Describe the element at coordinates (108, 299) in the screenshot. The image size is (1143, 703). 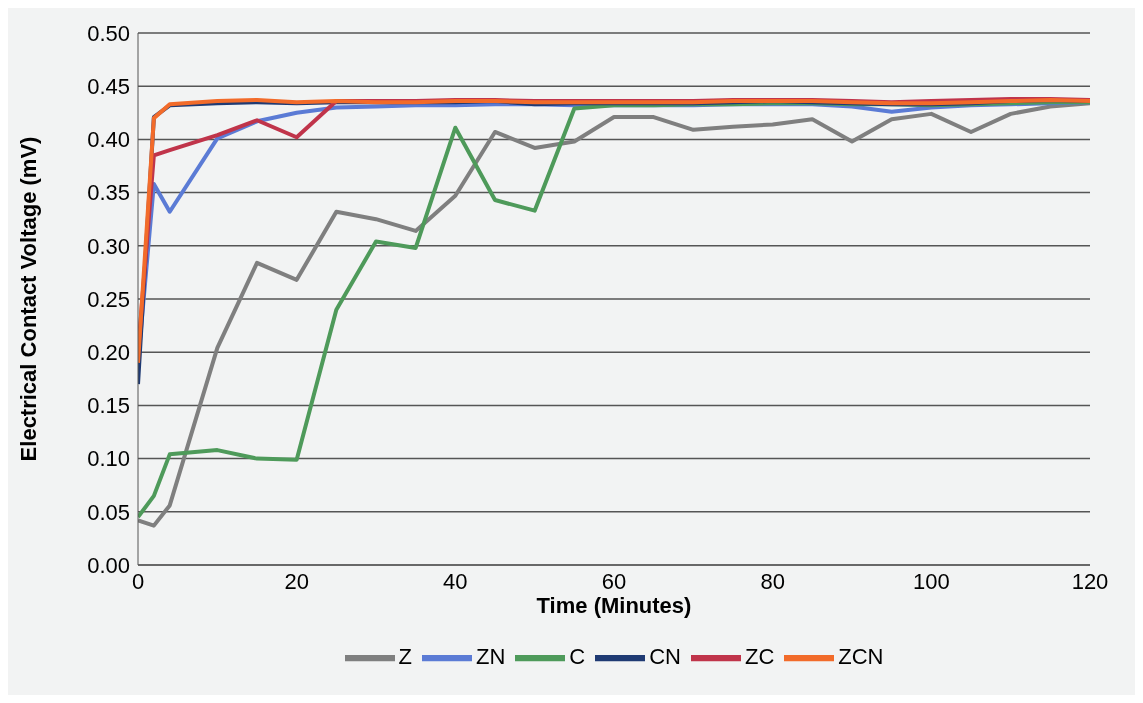
I see `y-tick-label: 0.25` at that location.